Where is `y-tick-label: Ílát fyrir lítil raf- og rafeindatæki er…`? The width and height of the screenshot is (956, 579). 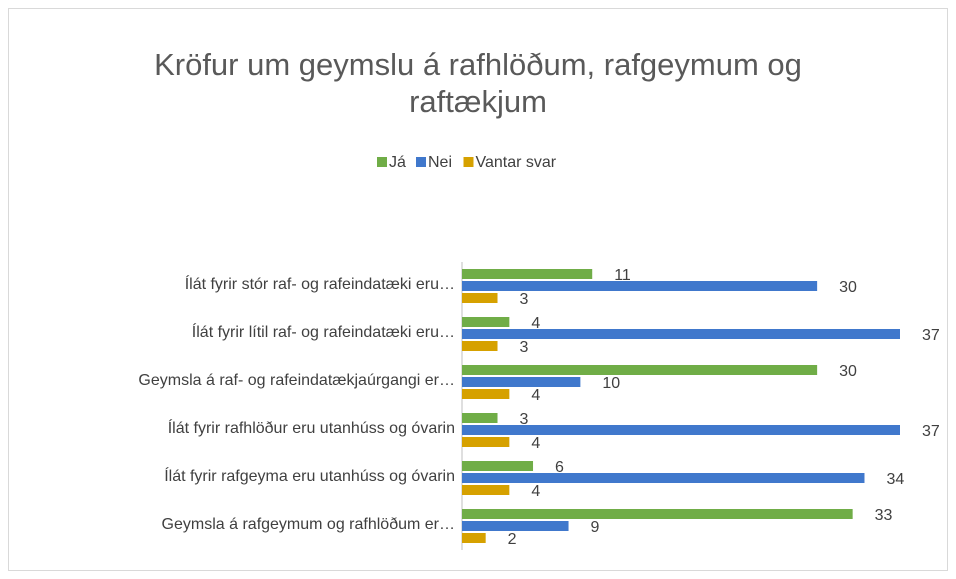 y-tick-label: Ílát fyrir lítil raf- og rafeindatæki er… is located at coordinates (323, 331).